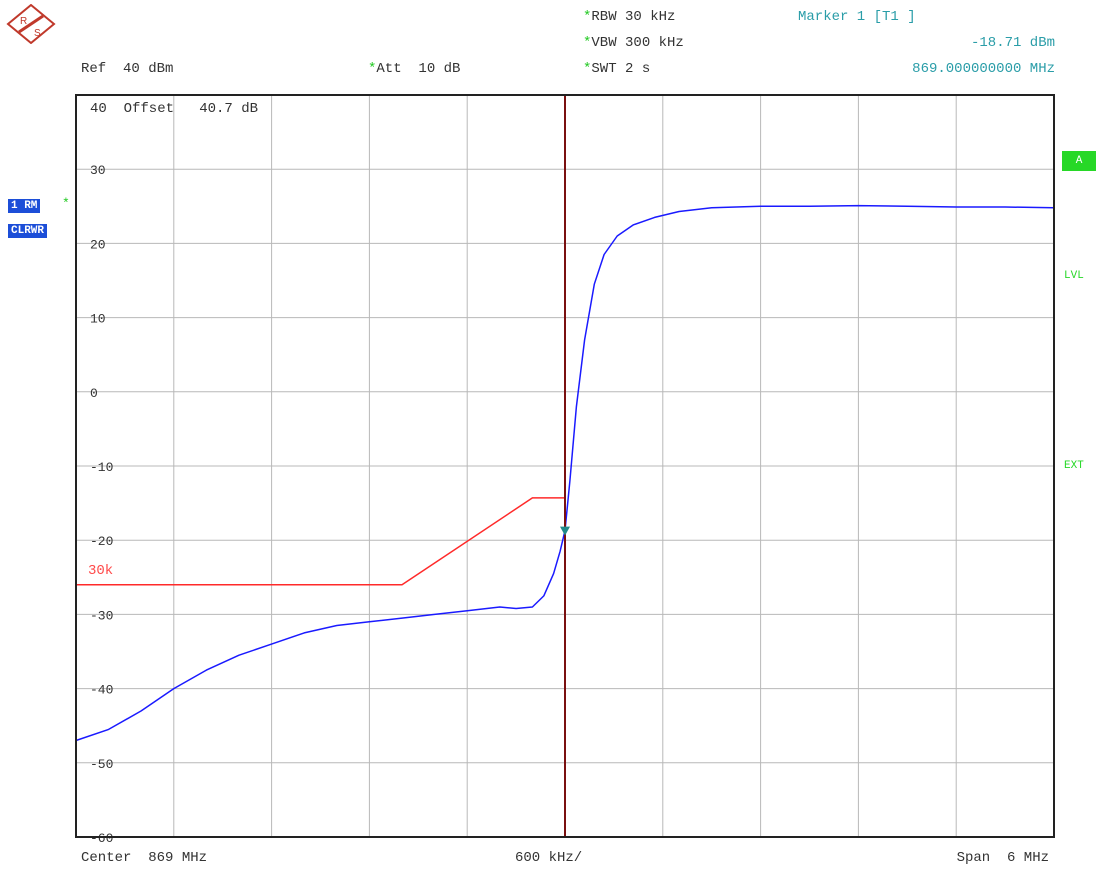  I want to click on att-text: Att 10 dB, so click(418, 69).